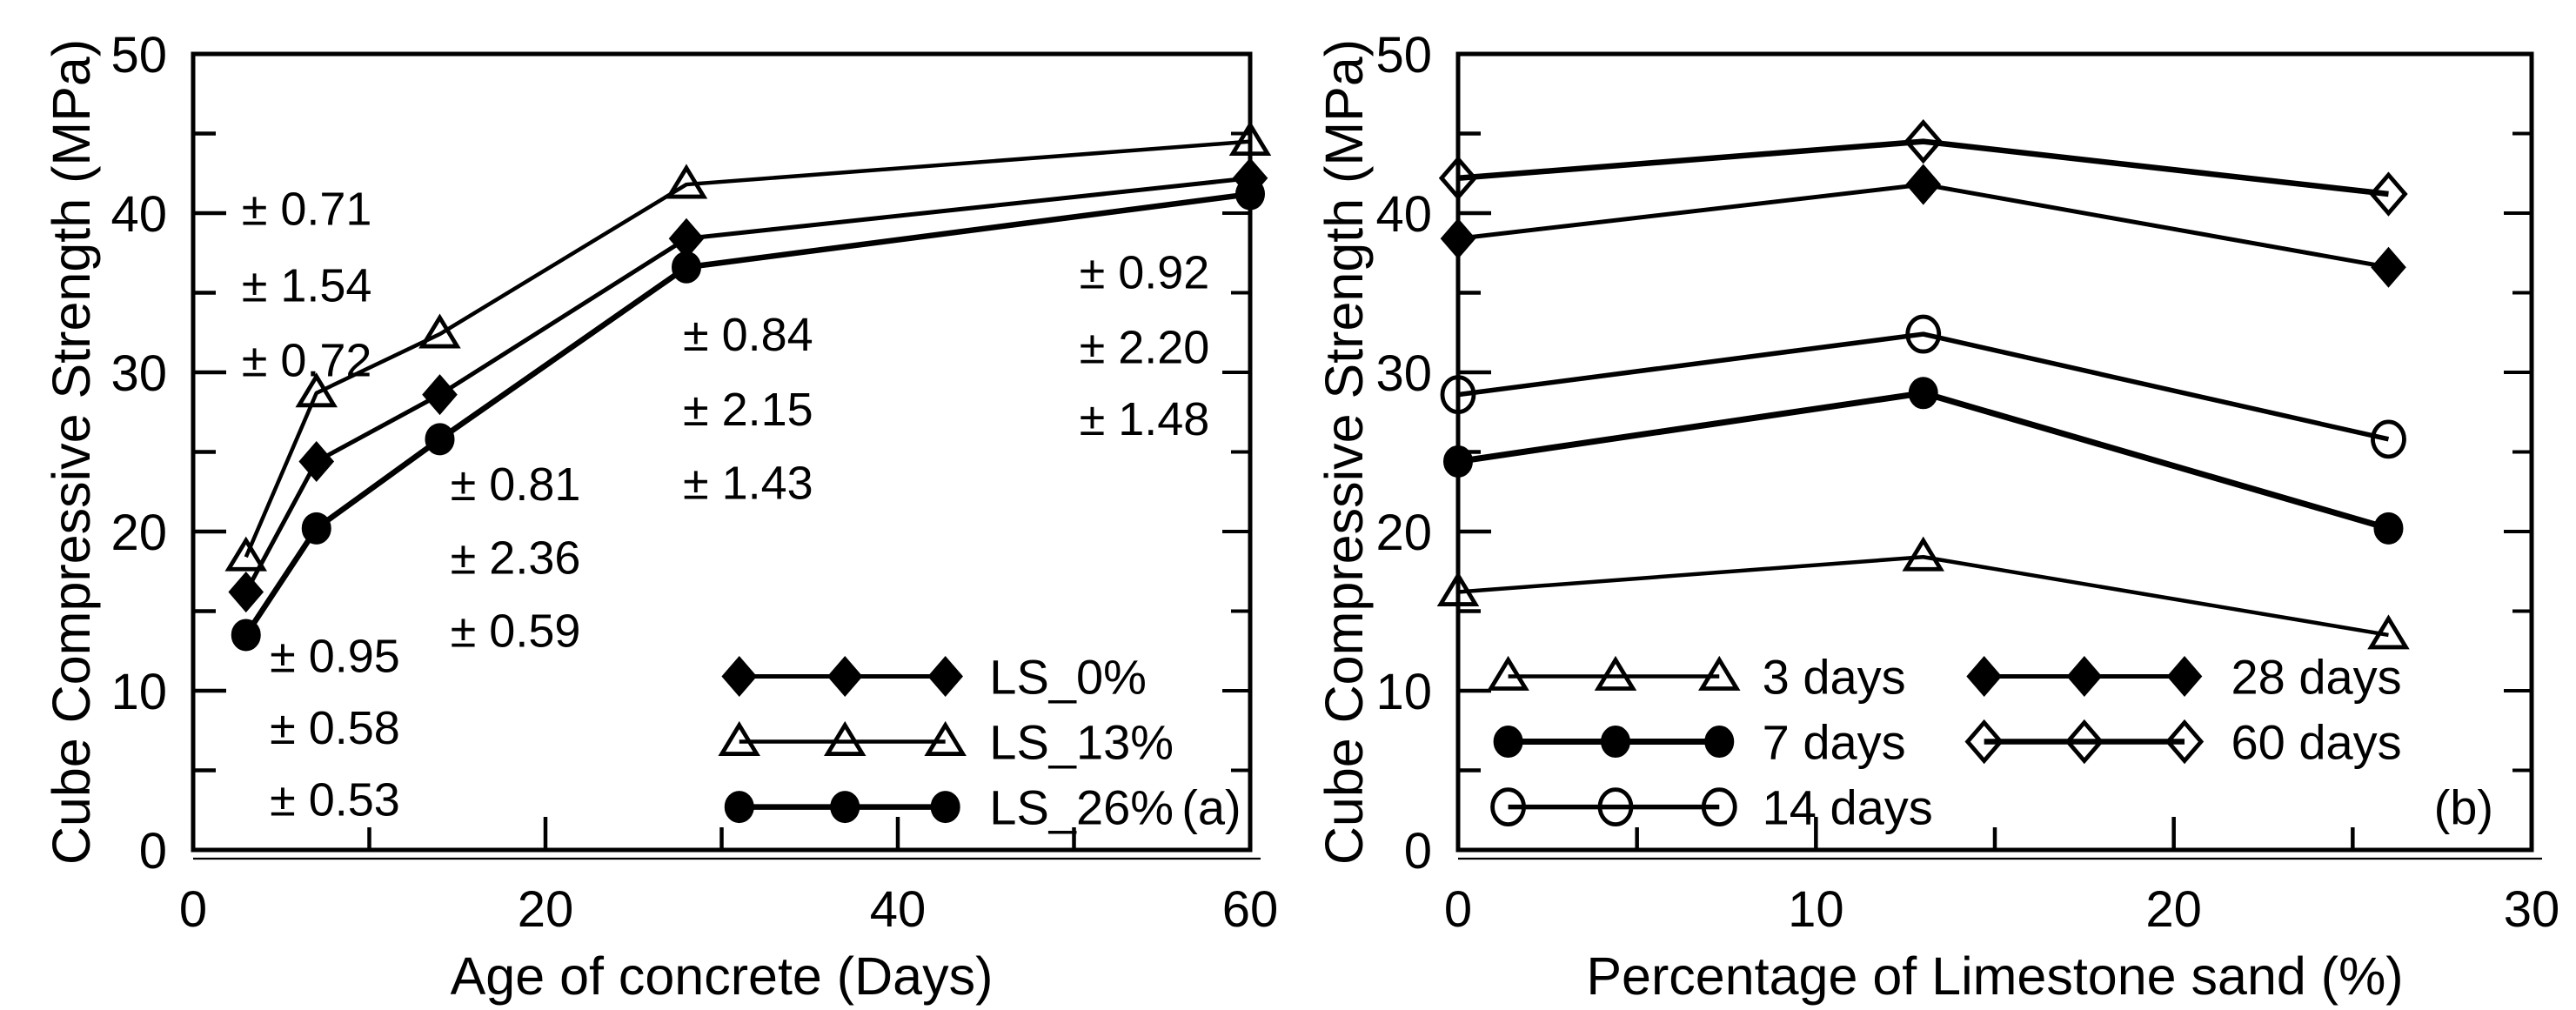 The image size is (2576, 1010). What do you see at coordinates (1923, 167) in the screenshot?
I see `series-line-60 days` at bounding box center [1923, 167].